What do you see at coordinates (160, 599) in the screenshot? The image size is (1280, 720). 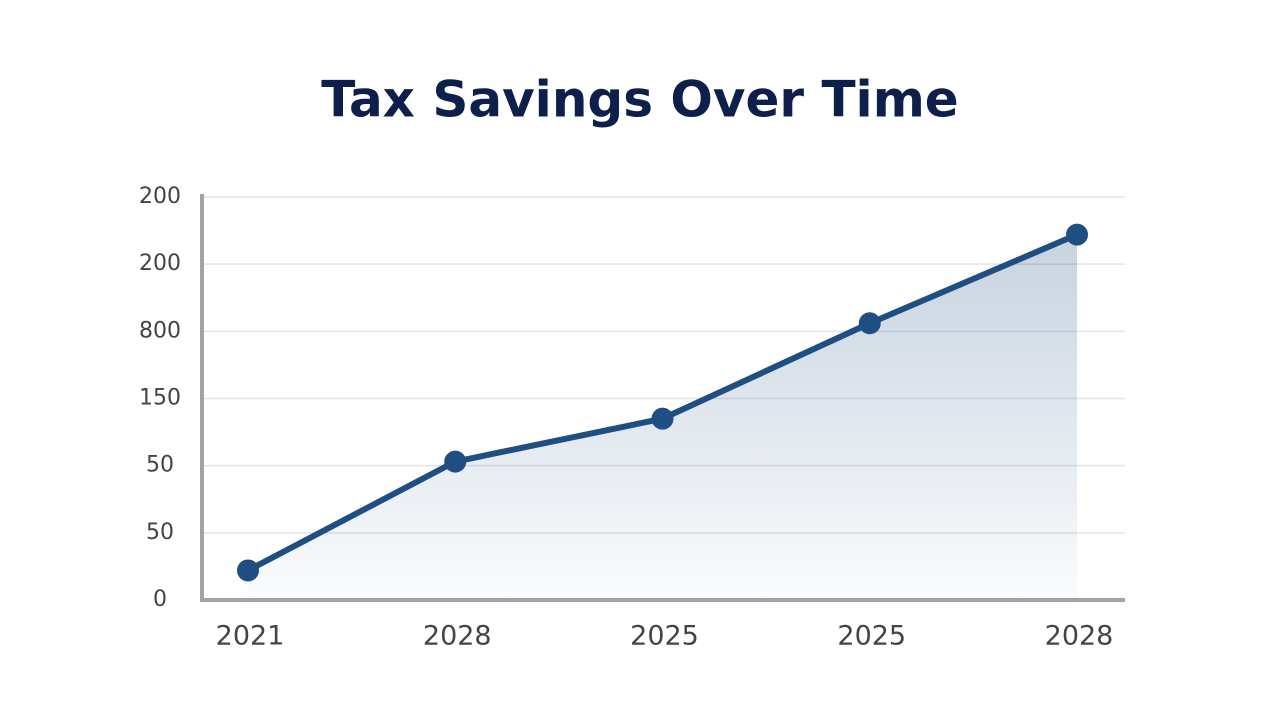 I see `y-tick-label: 0` at bounding box center [160, 599].